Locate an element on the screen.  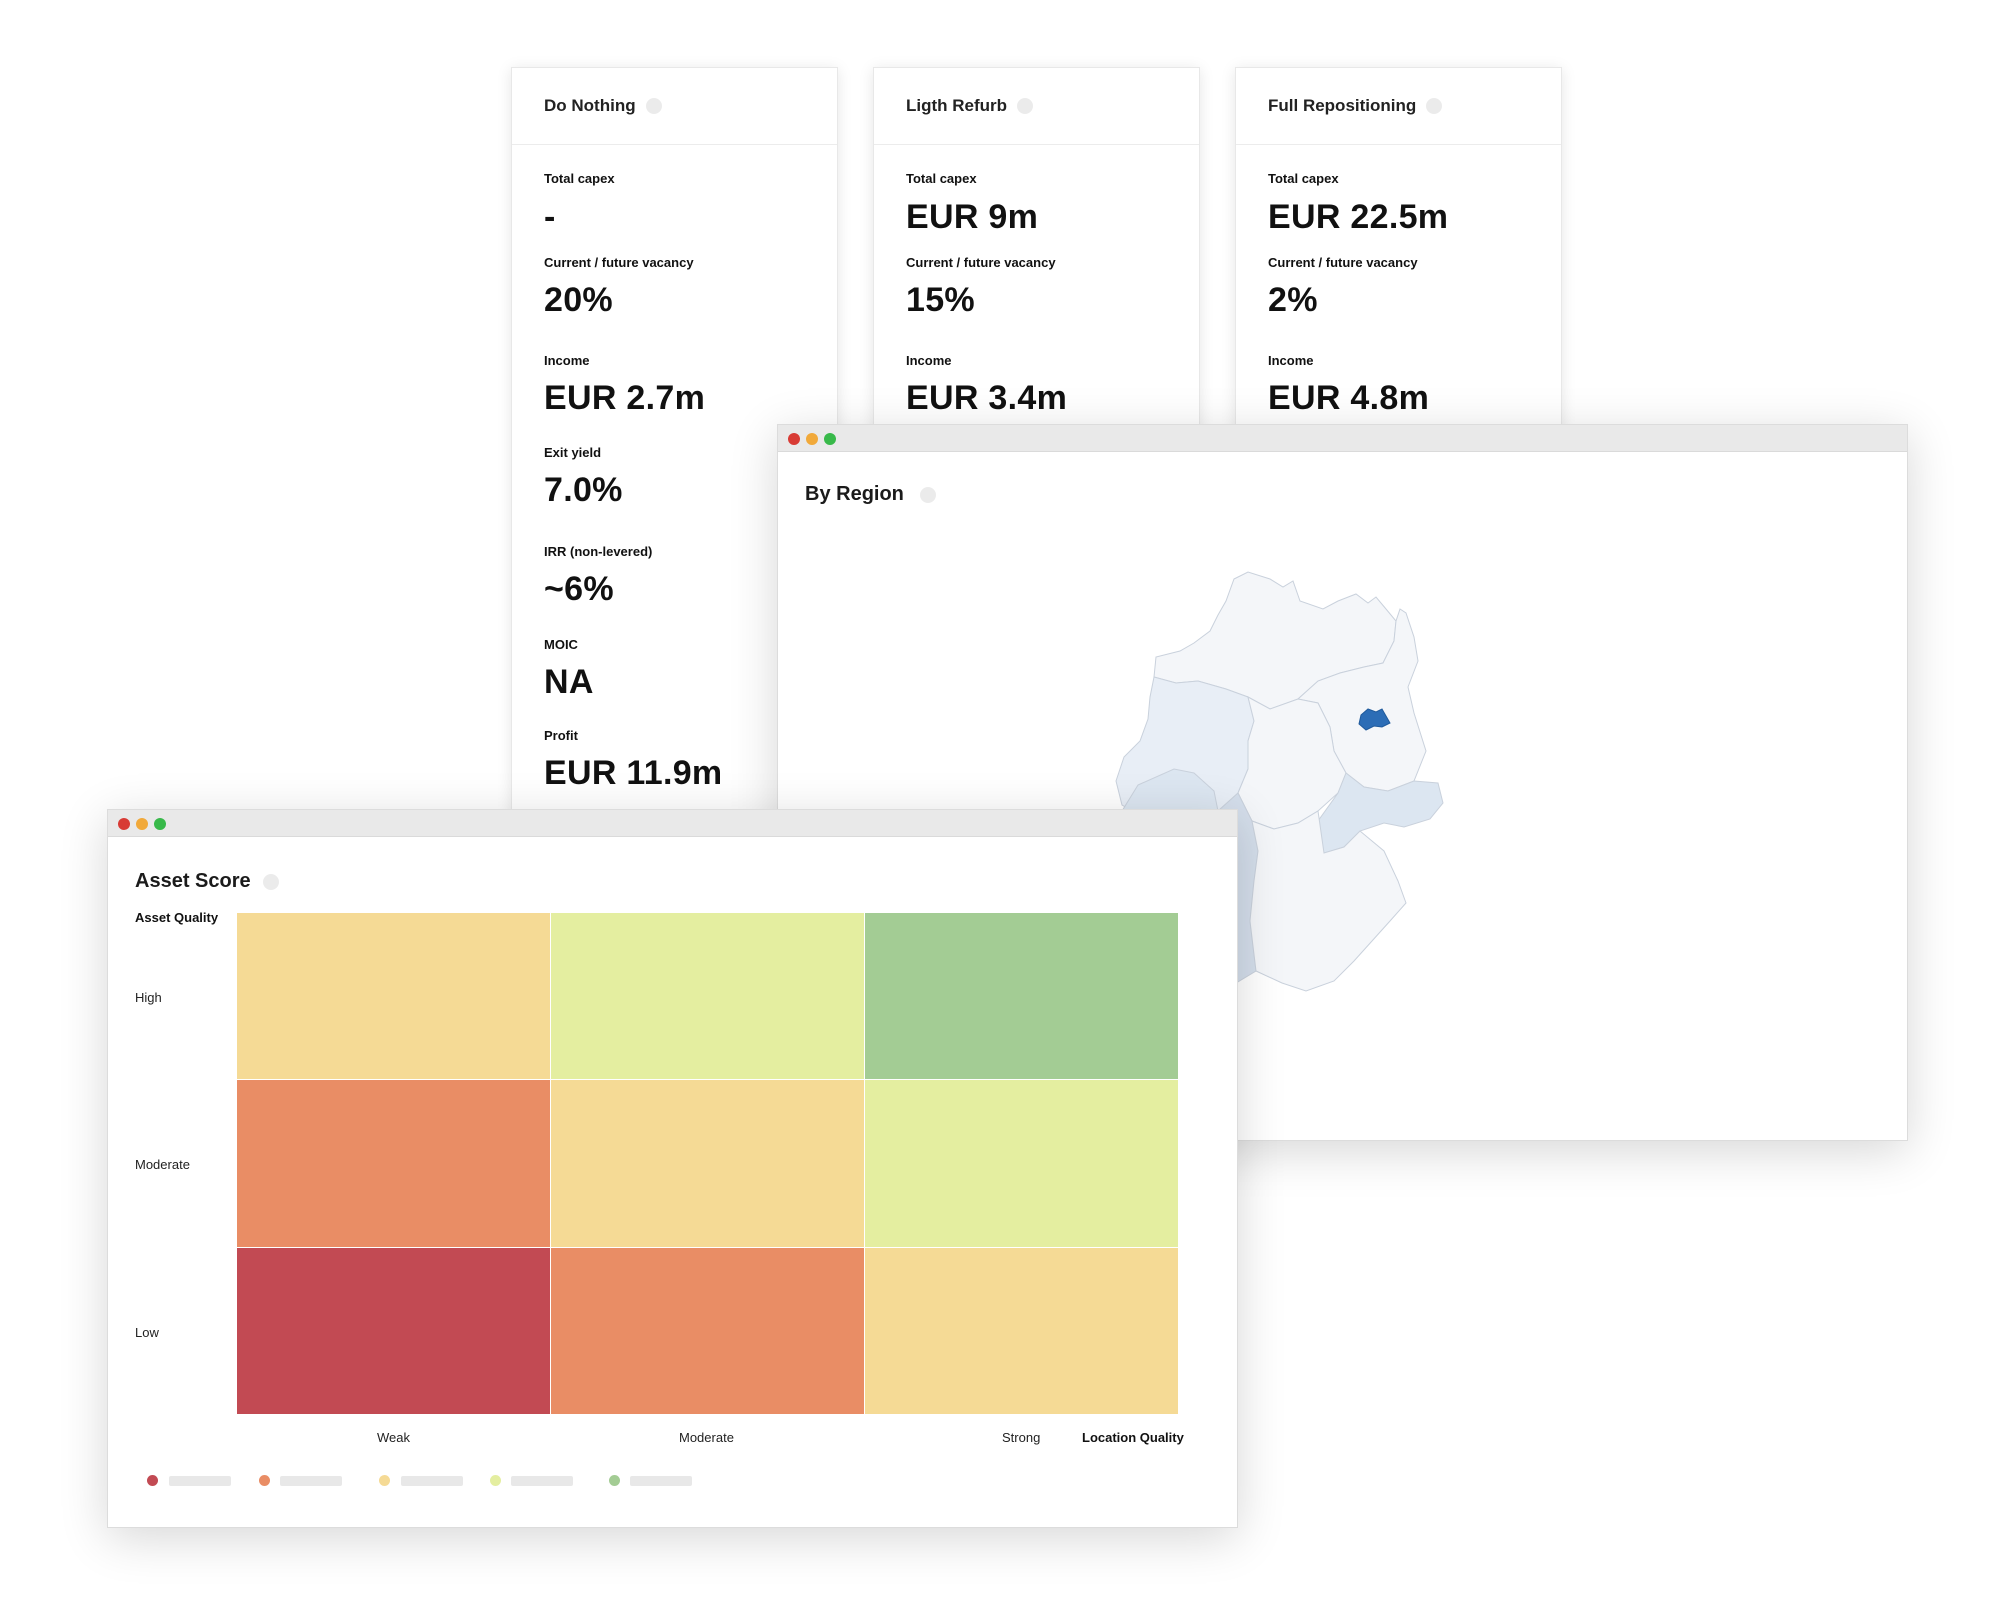
germany-region-map is located at coordinates (1279, 781).